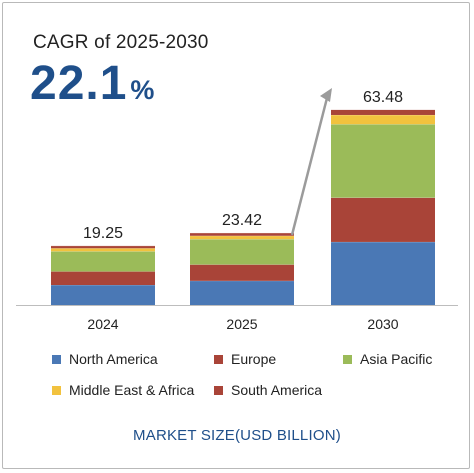 The width and height of the screenshot is (474, 473). Describe the element at coordinates (309, 166) in the screenshot. I see `growth-arrow-line` at that location.